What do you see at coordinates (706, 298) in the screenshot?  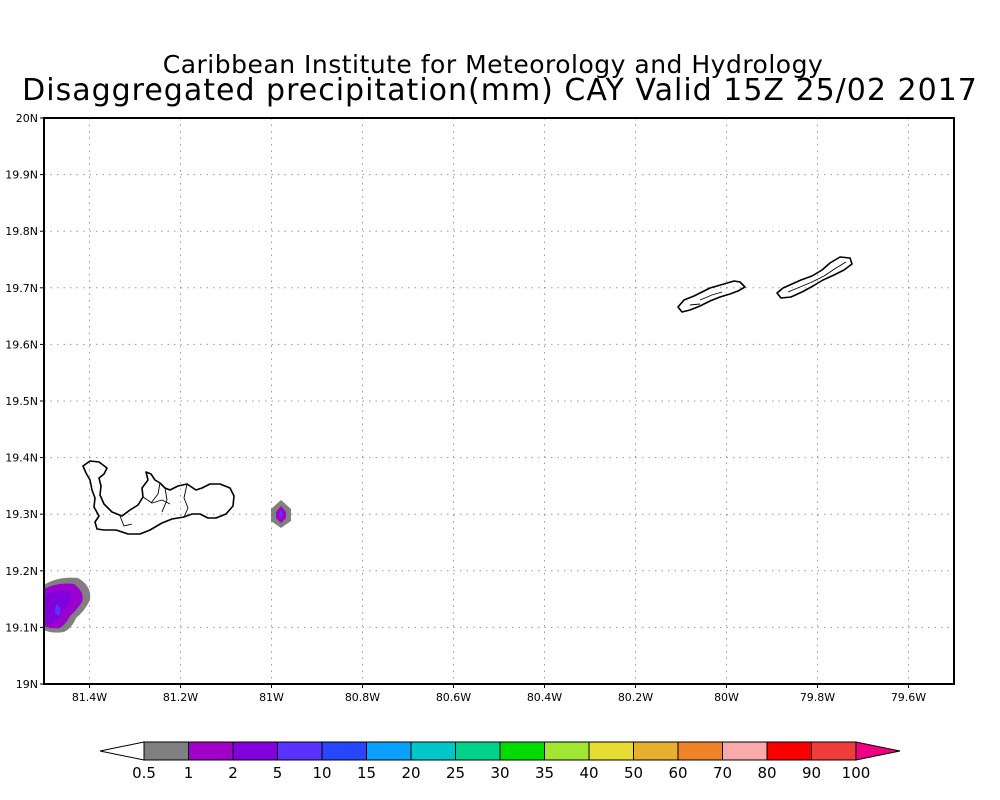 I see `little-cayman-lakes` at bounding box center [706, 298].